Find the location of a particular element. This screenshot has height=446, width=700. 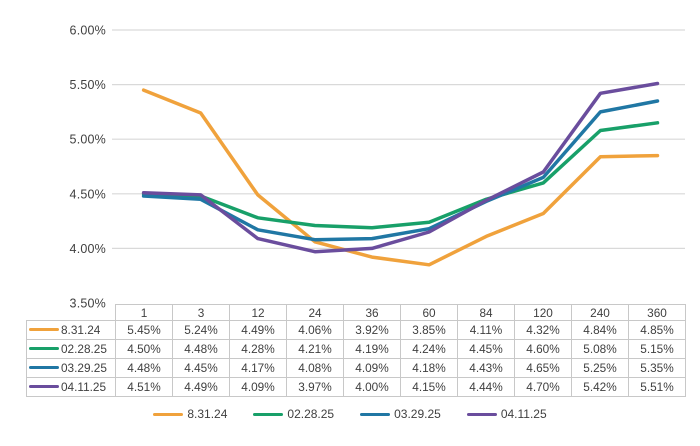

table-value-cell: 4.15% is located at coordinates (429, 387).